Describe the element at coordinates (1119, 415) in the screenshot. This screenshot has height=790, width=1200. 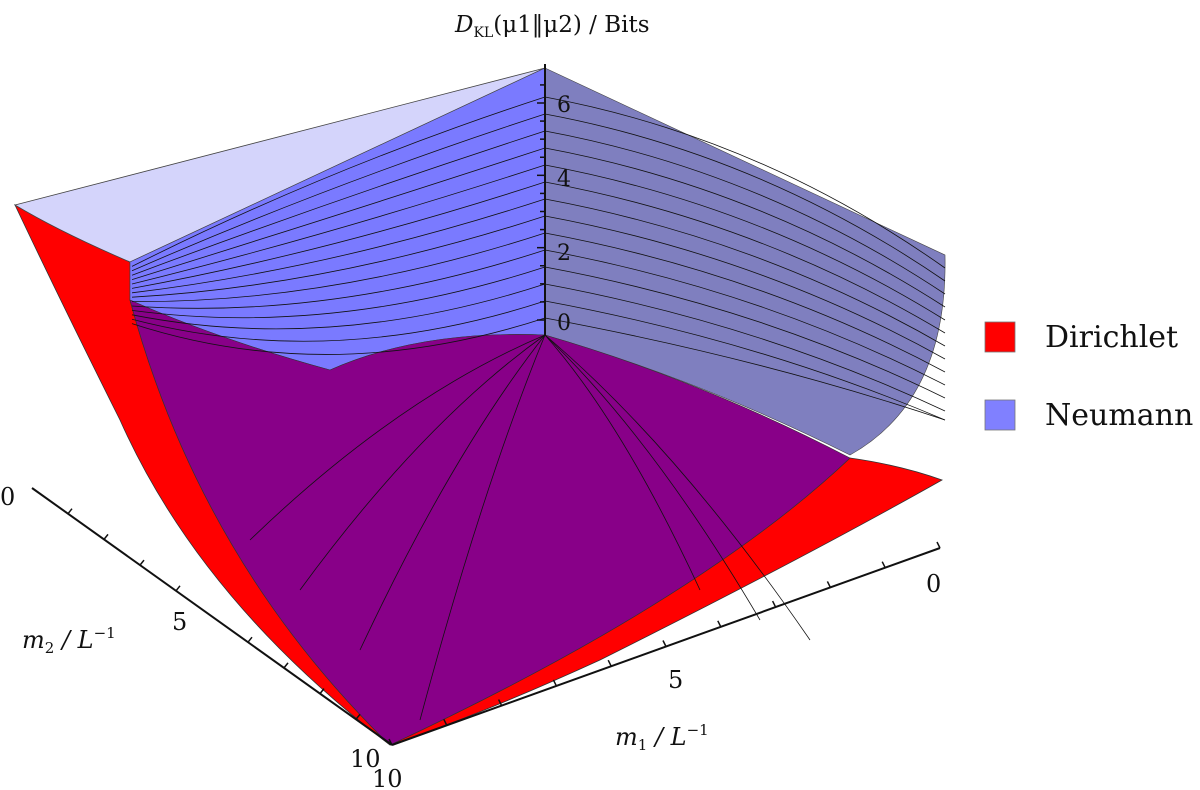
I see `legend-label-neumann: Neumann` at that location.